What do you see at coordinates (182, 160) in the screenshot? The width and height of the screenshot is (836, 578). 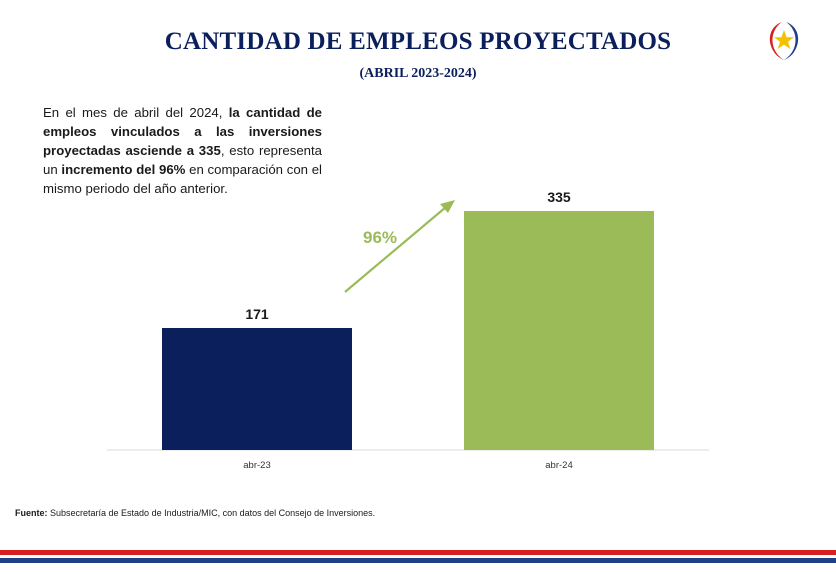 I see `desc-part-2: , esto representa un` at bounding box center [182, 160].